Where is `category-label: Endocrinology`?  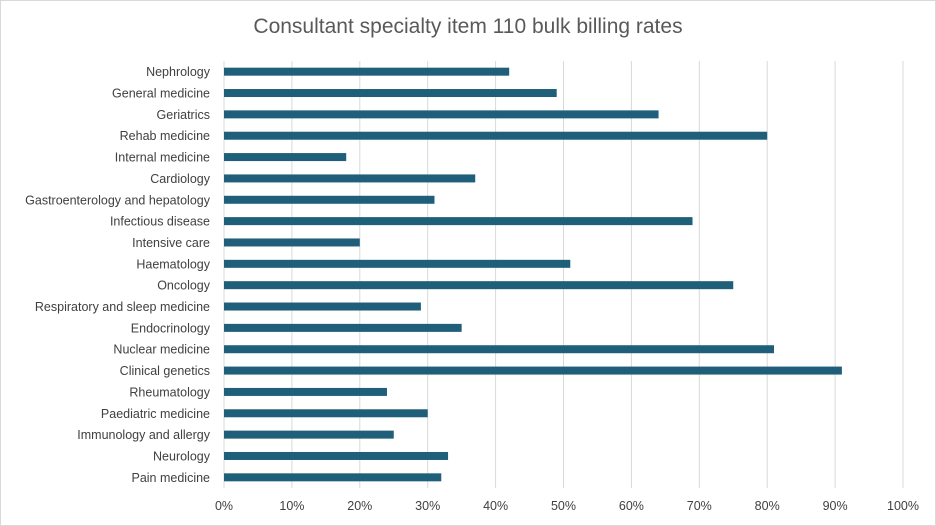
category-label: Endocrinology is located at coordinates (171, 328).